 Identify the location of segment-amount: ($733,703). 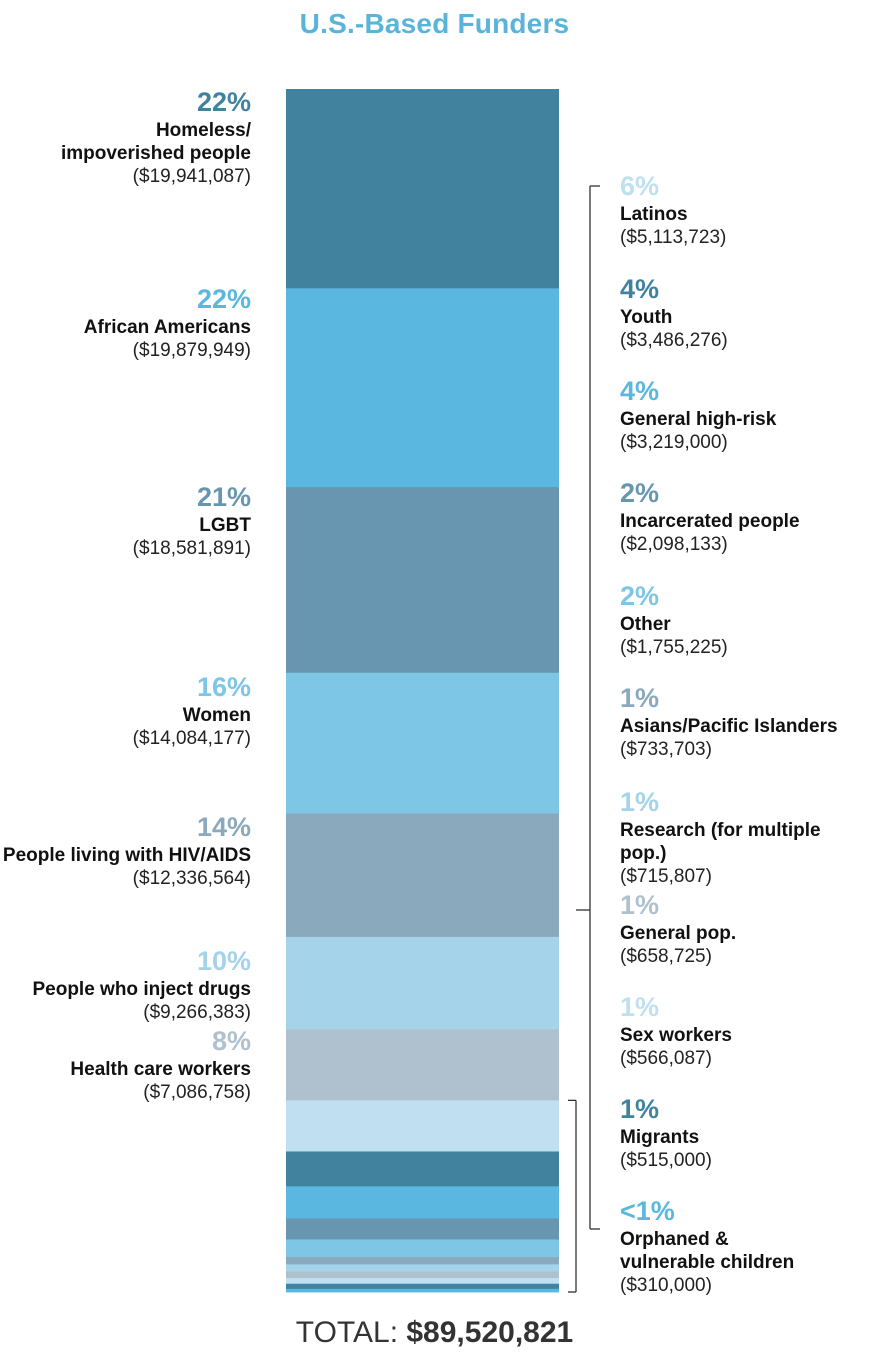
(666, 750).